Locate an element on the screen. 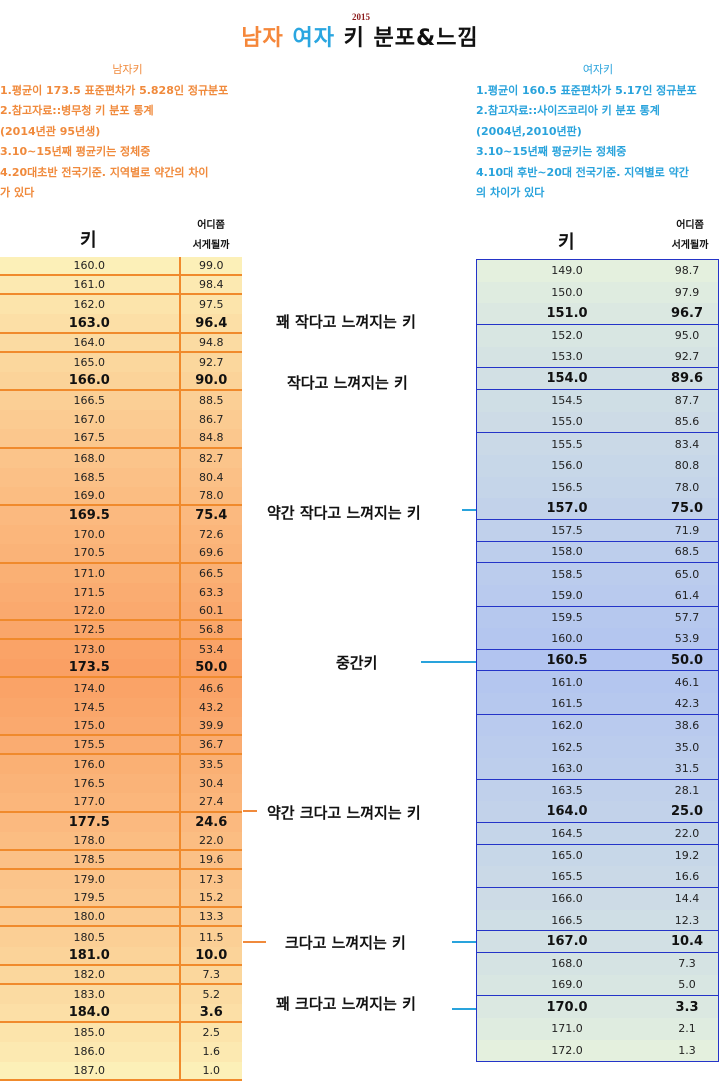  percentile-cell: 50.0 is located at coordinates (687, 660).